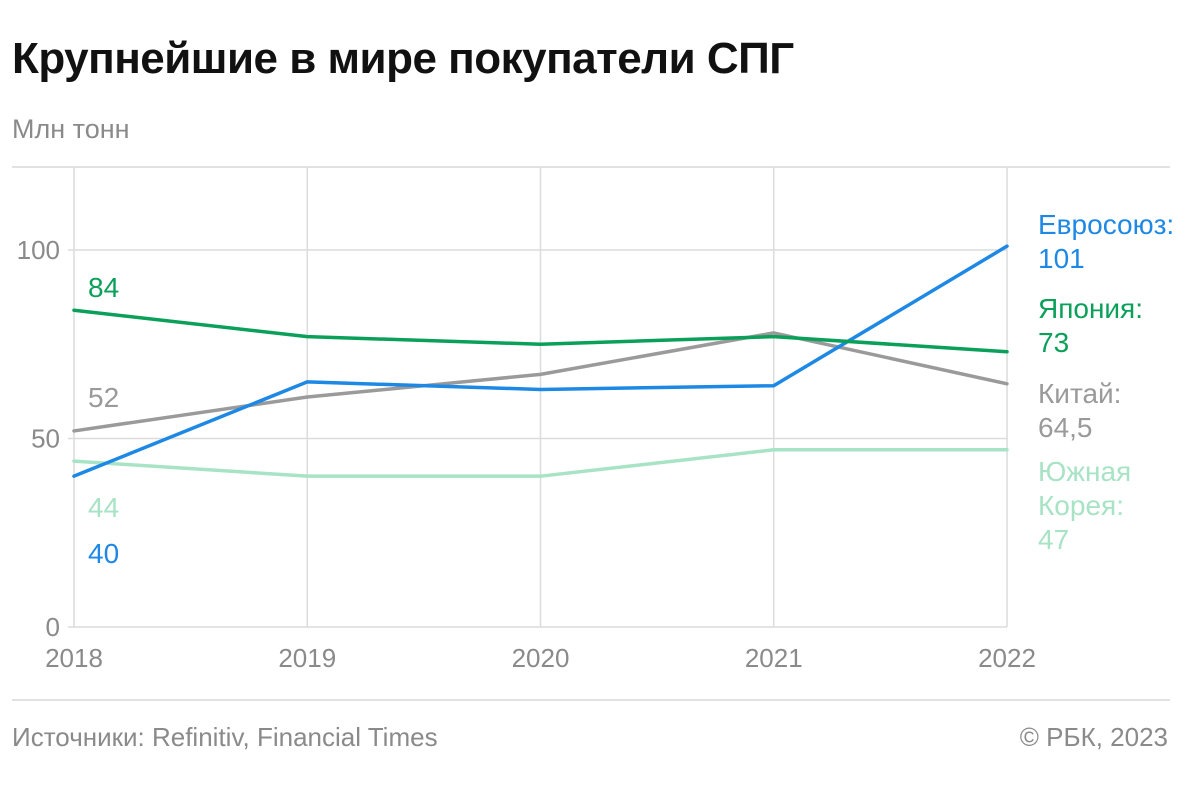  Describe the element at coordinates (45, 438) in the screenshot. I see `y-tick-label: 50` at that location.